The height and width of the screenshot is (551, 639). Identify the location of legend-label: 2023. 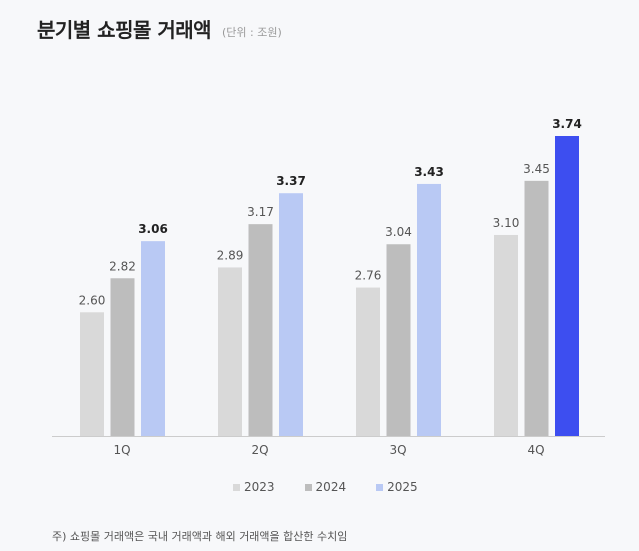
(259, 487).